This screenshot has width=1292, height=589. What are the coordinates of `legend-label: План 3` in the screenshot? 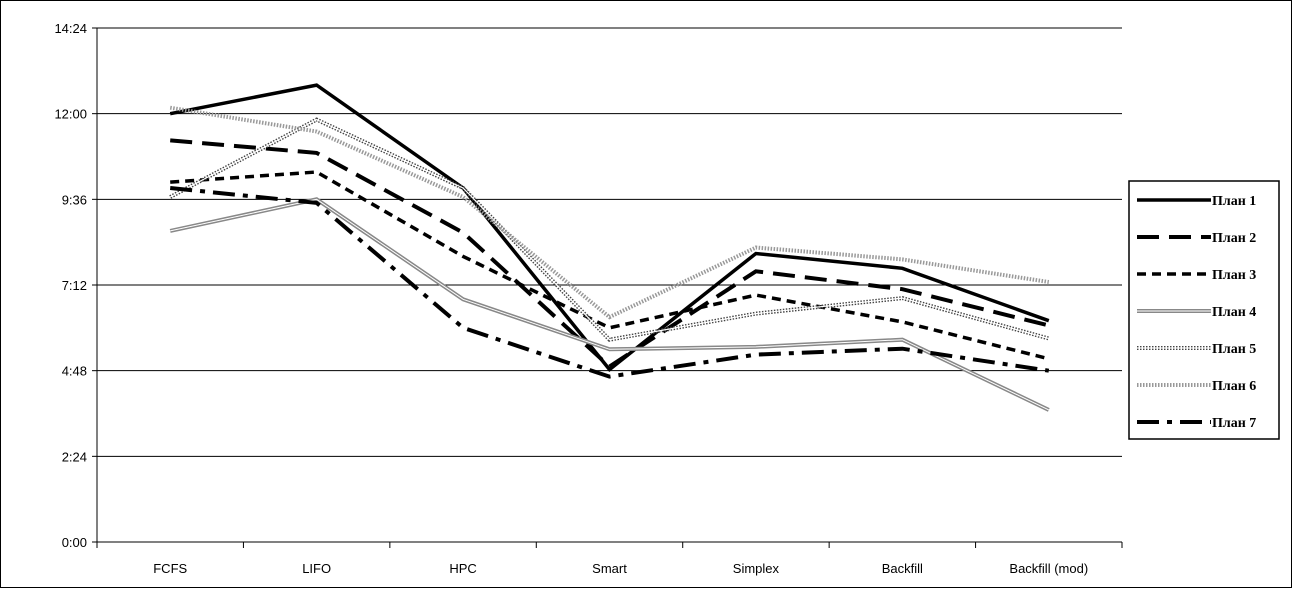 It's located at (1234, 275).